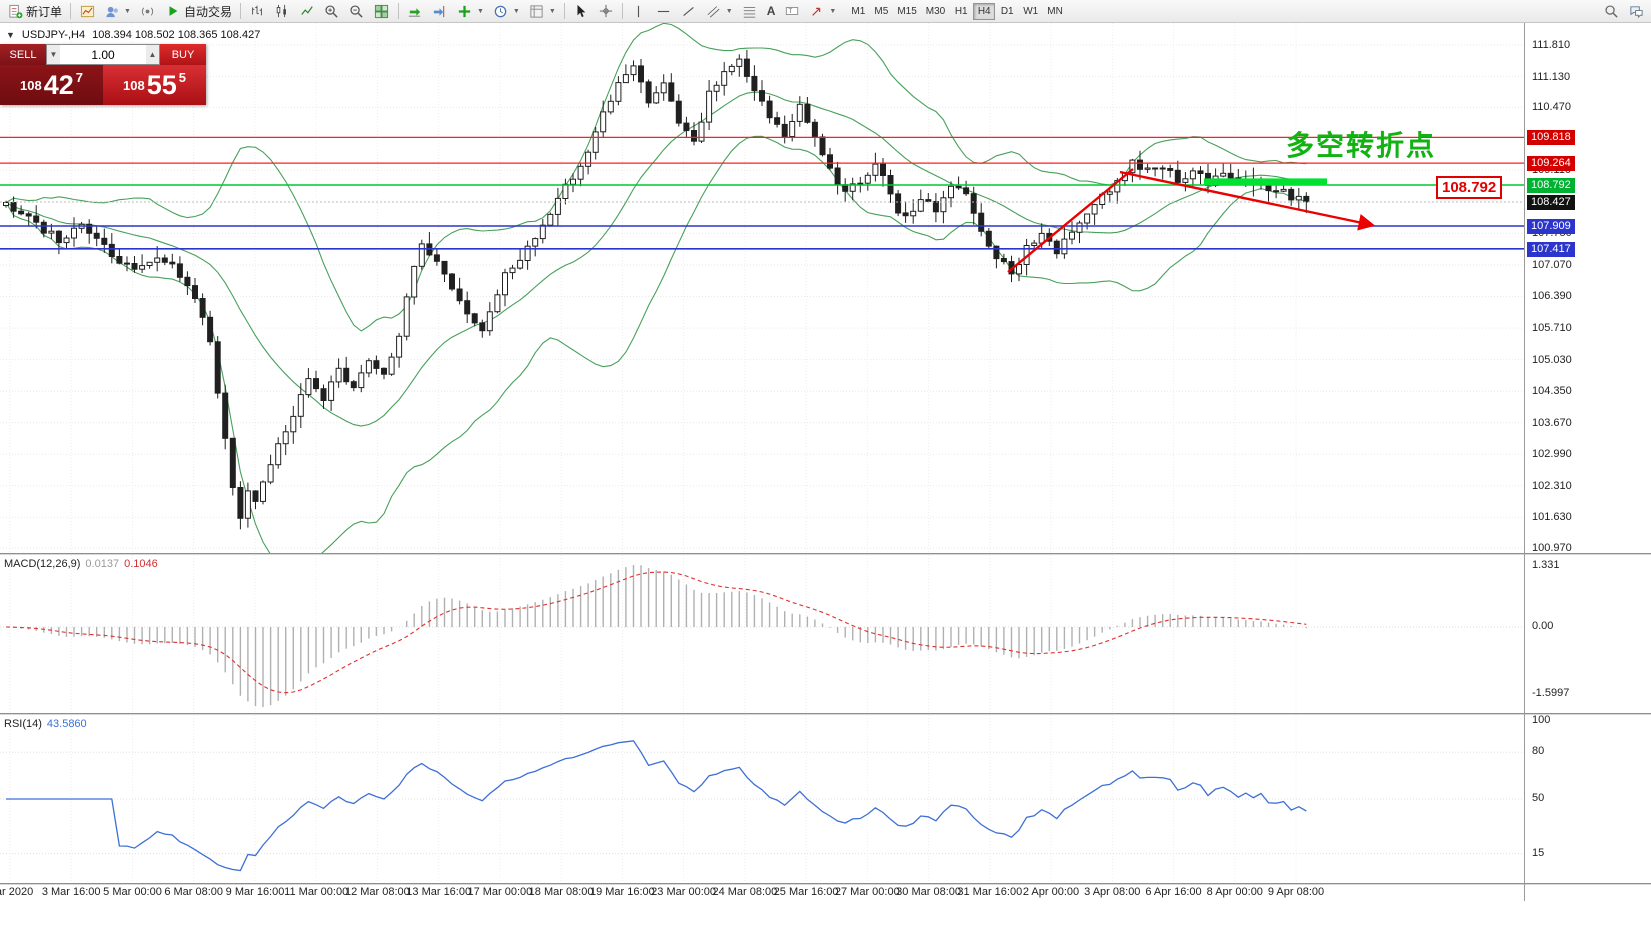  I want to click on vertical-line-button, so click(639, 11).